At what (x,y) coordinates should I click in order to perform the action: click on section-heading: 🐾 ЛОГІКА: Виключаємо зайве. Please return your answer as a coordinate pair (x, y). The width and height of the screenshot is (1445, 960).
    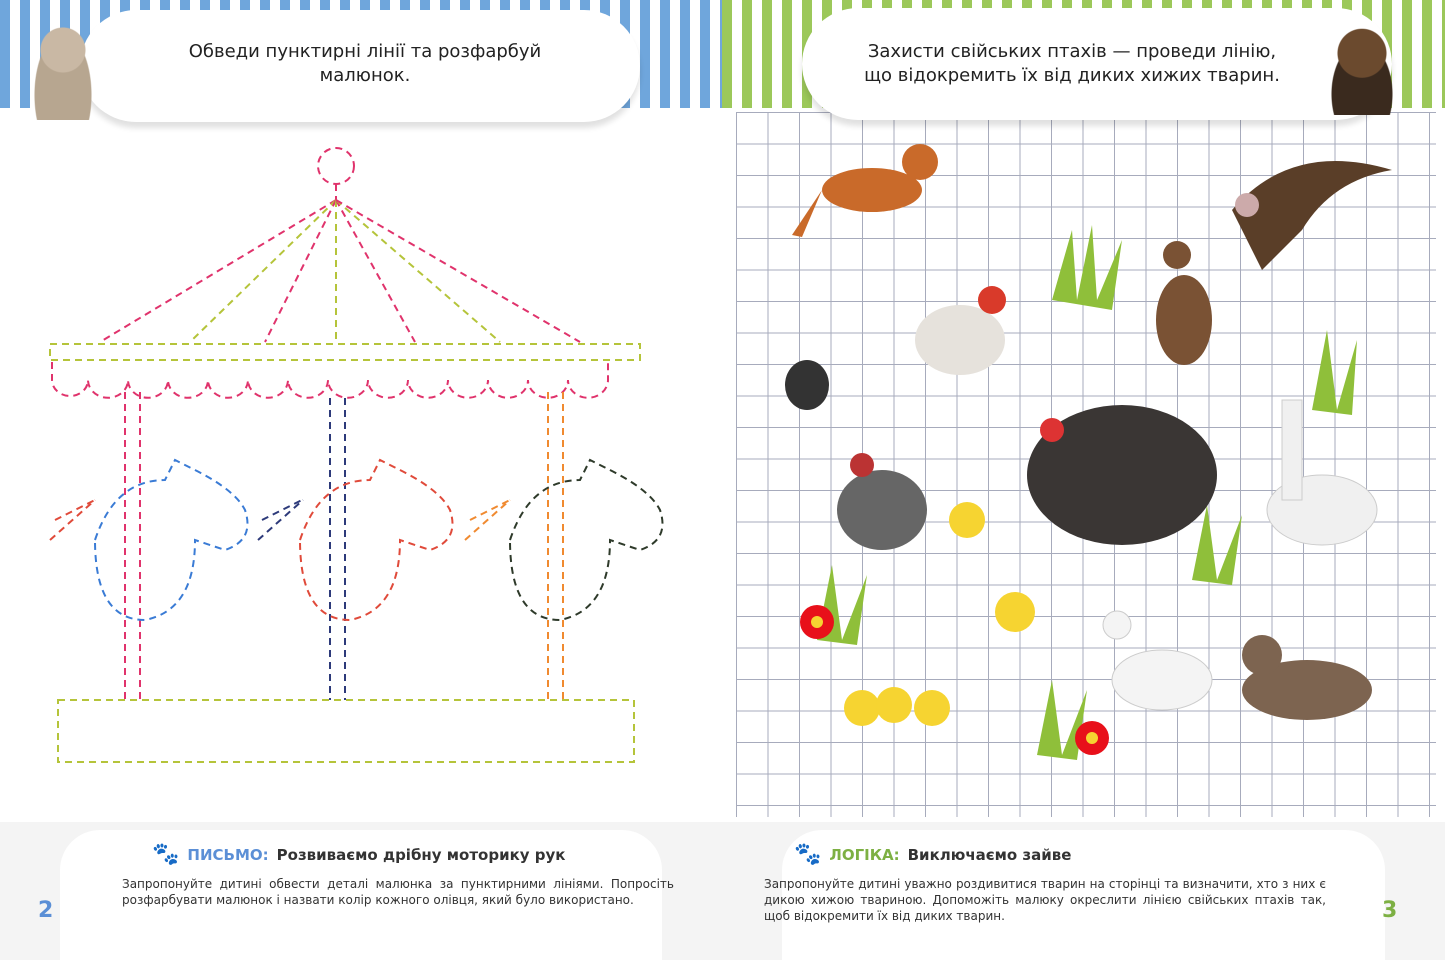
    Looking at the image, I should click on (932, 854).